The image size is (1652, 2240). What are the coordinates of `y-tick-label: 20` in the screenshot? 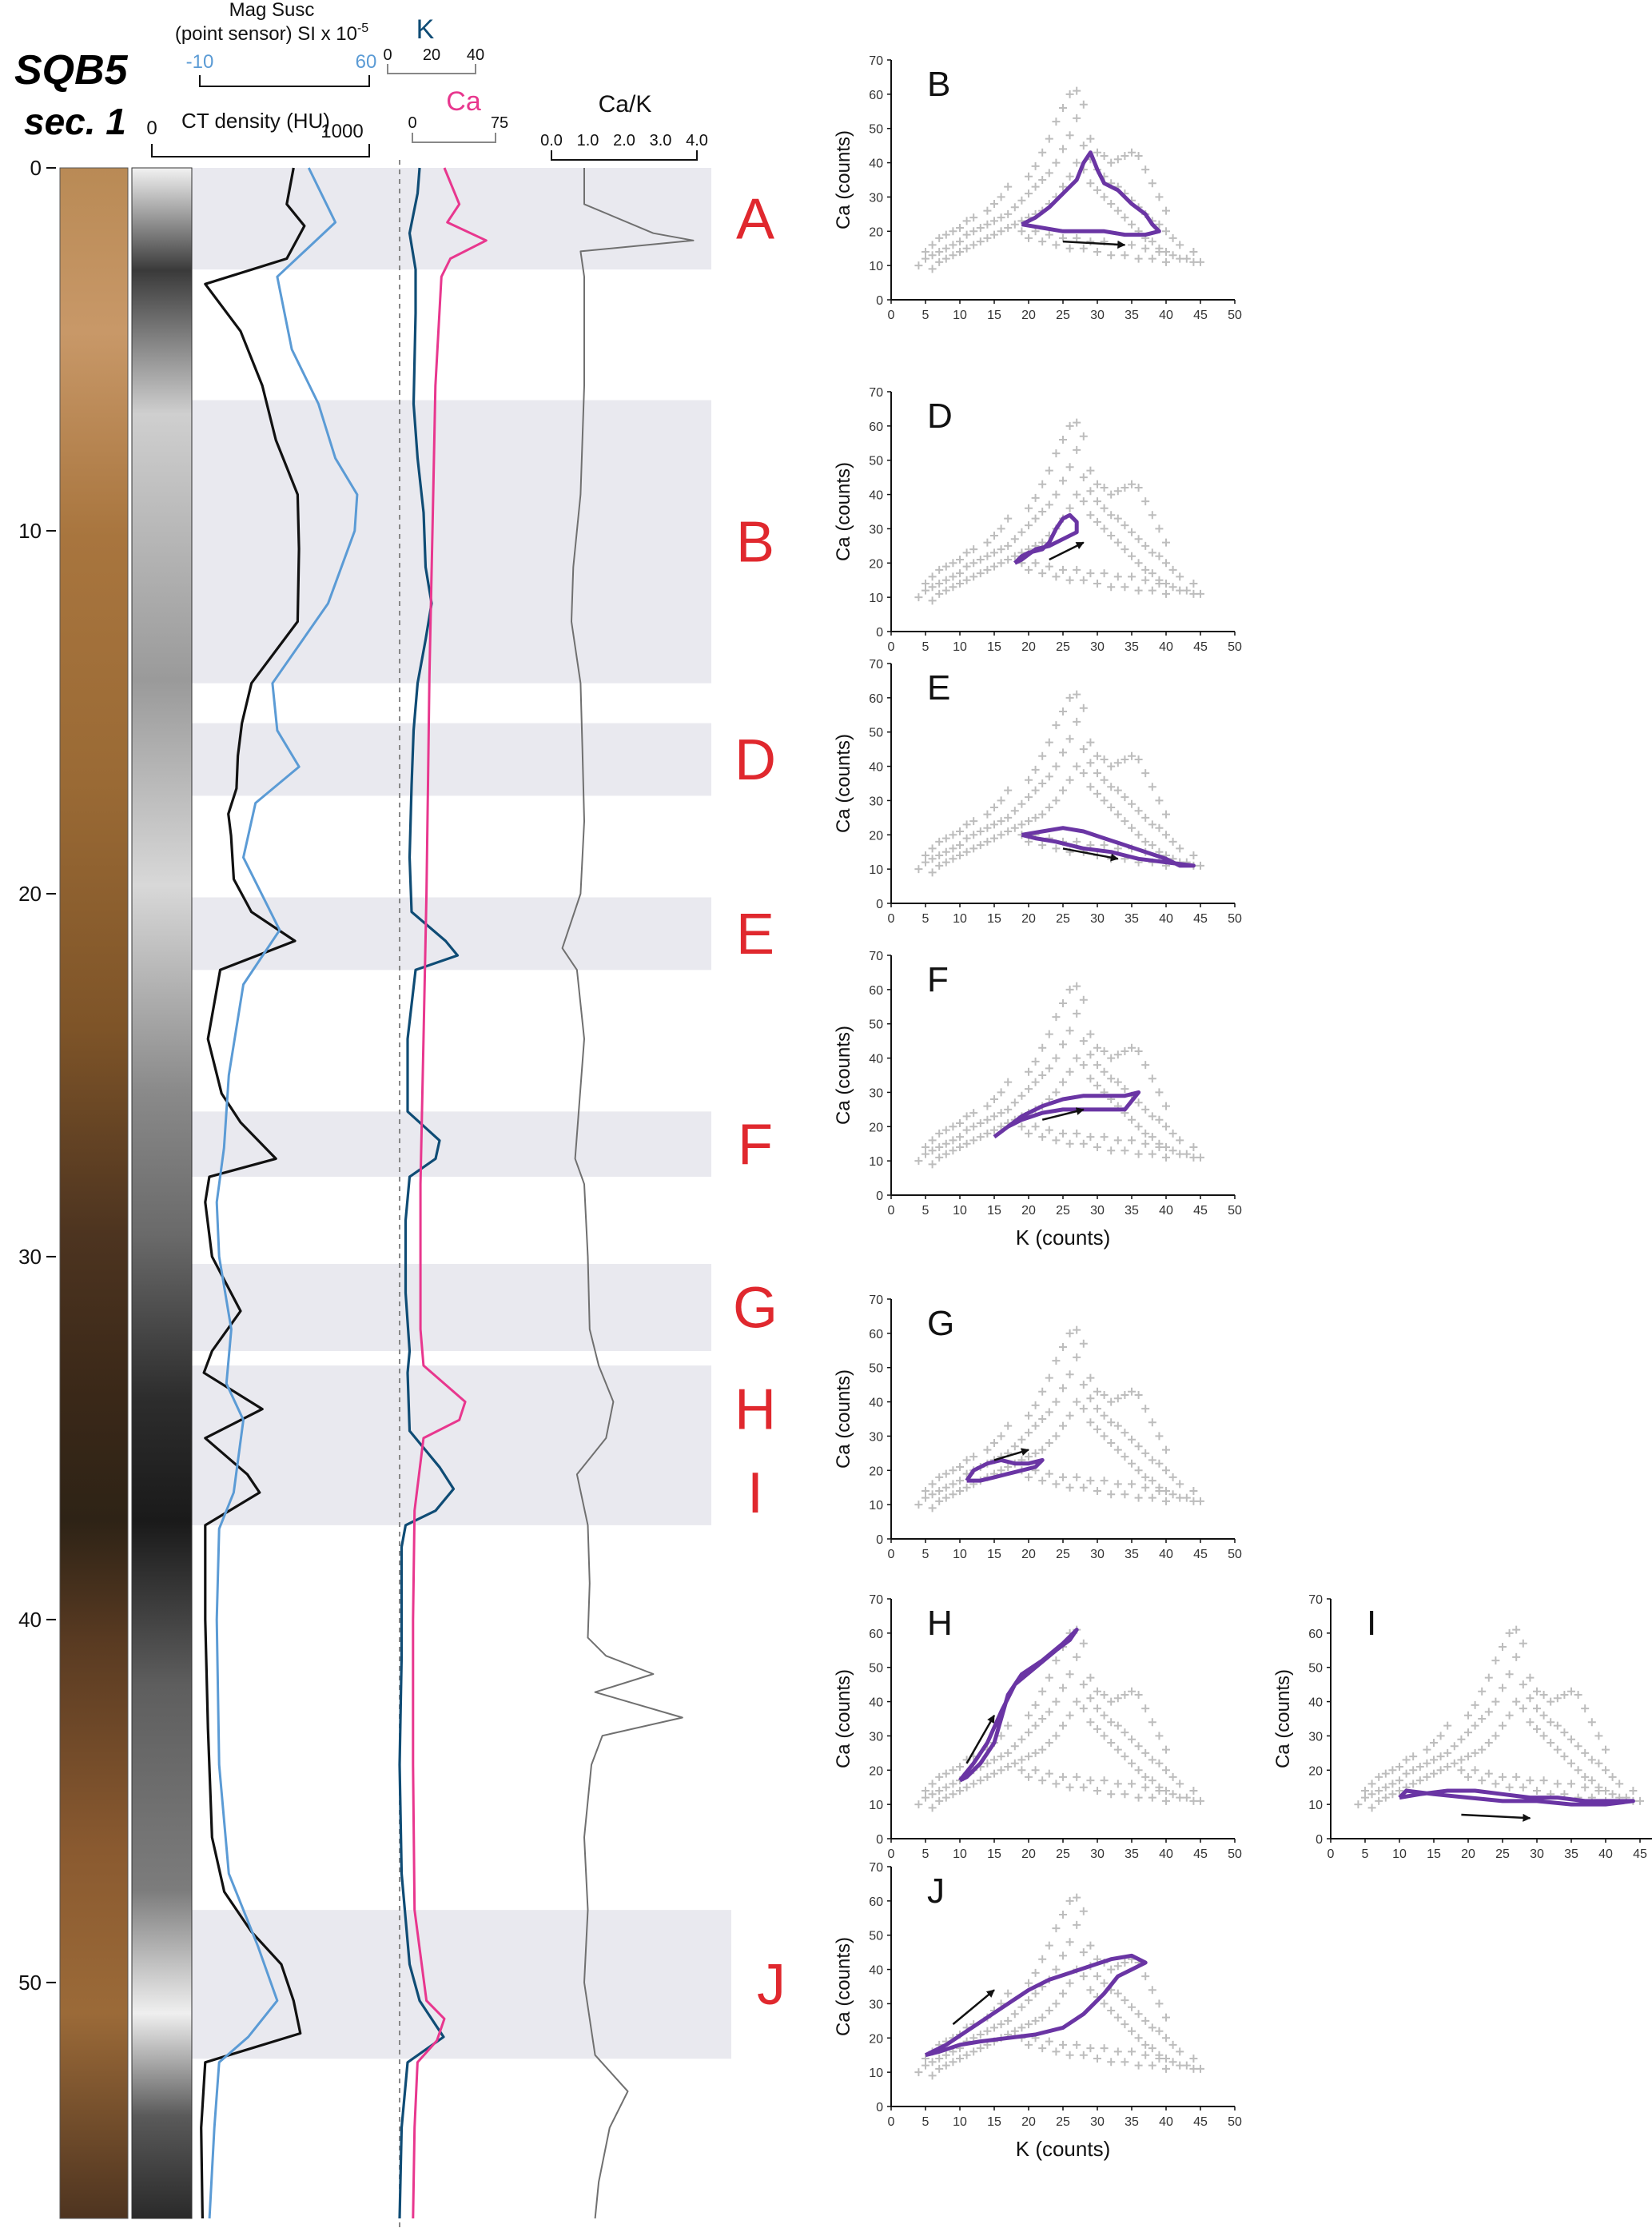 It's located at (876, 1771).